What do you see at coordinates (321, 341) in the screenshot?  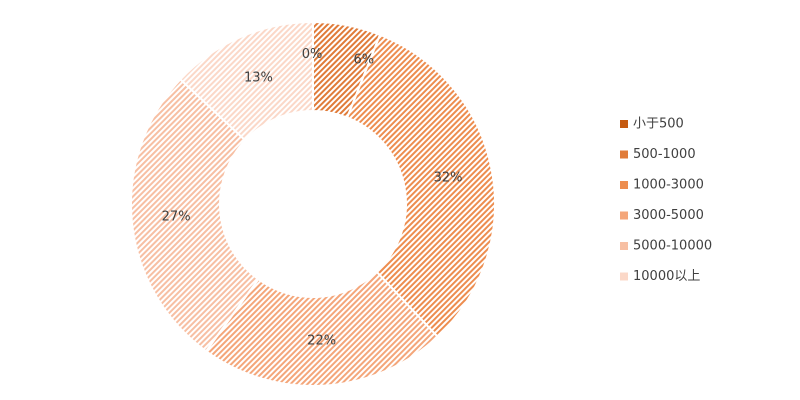 I see `slice-label-3000-5000: 22%` at bounding box center [321, 341].